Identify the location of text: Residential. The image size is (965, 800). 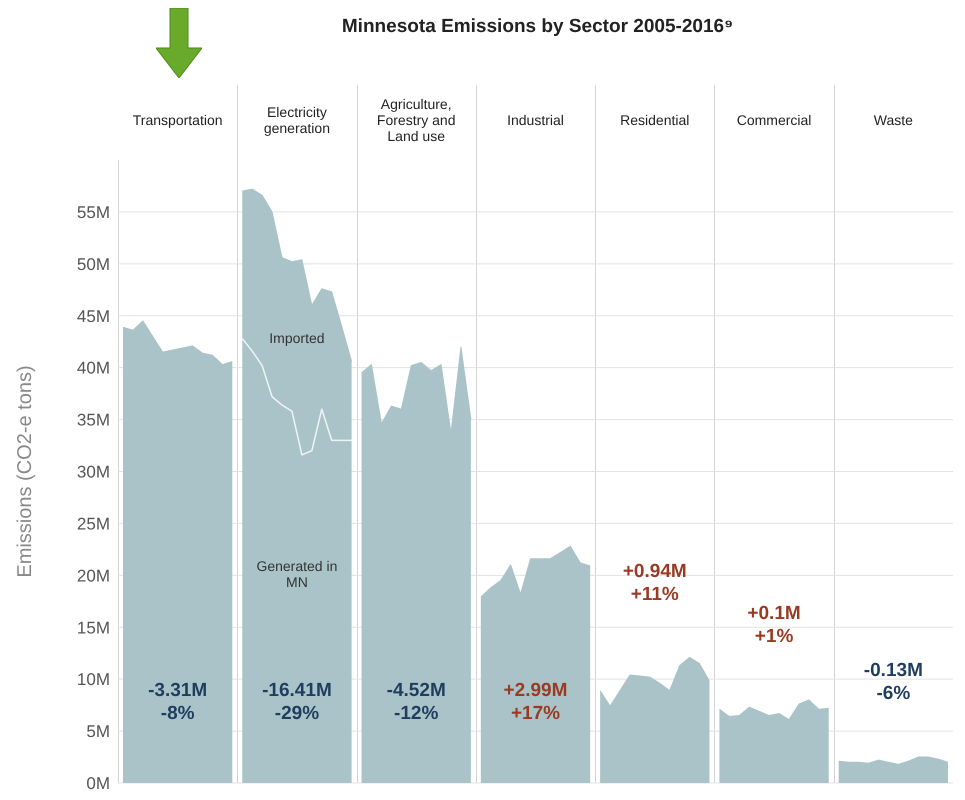
(654, 120).